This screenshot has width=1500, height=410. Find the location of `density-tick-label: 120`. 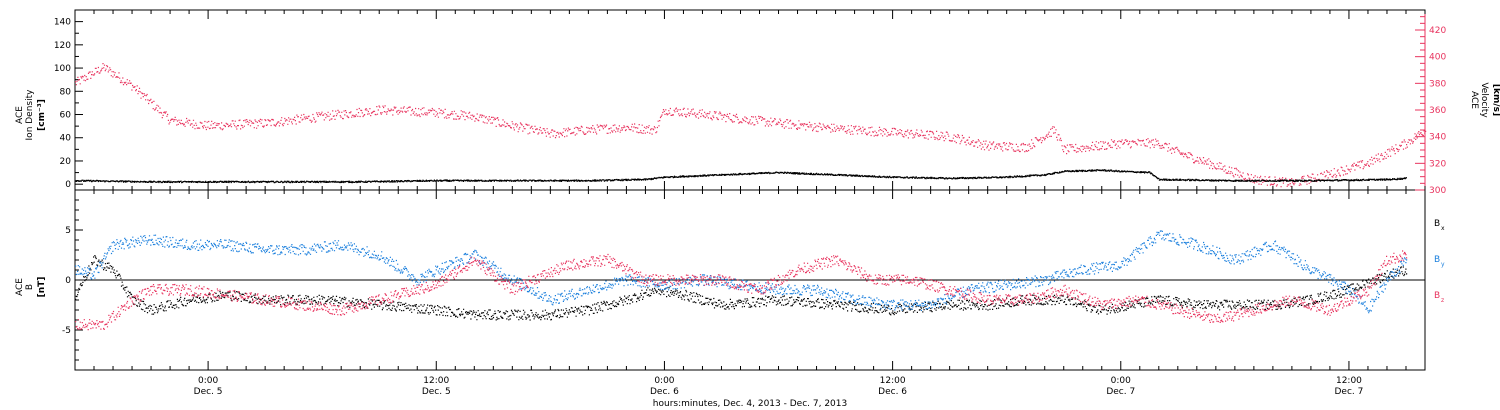

density-tick-label: 120 is located at coordinates (62, 46).